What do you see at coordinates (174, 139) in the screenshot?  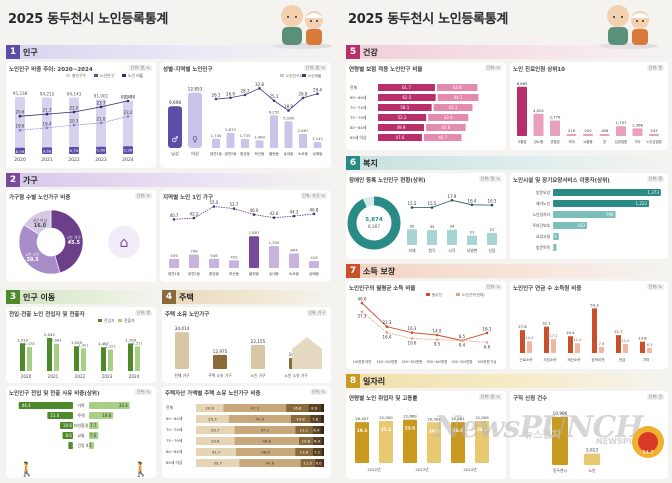 I see `male-icon: ♂` at bounding box center [174, 139].